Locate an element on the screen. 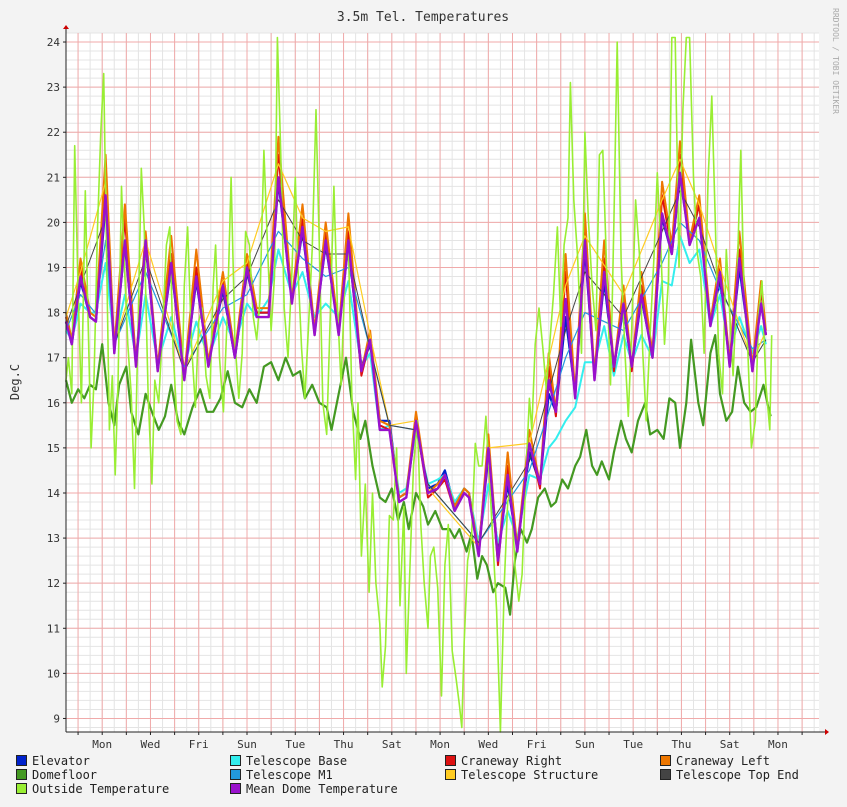  legend-item: Telescope M1 is located at coordinates (281, 775).